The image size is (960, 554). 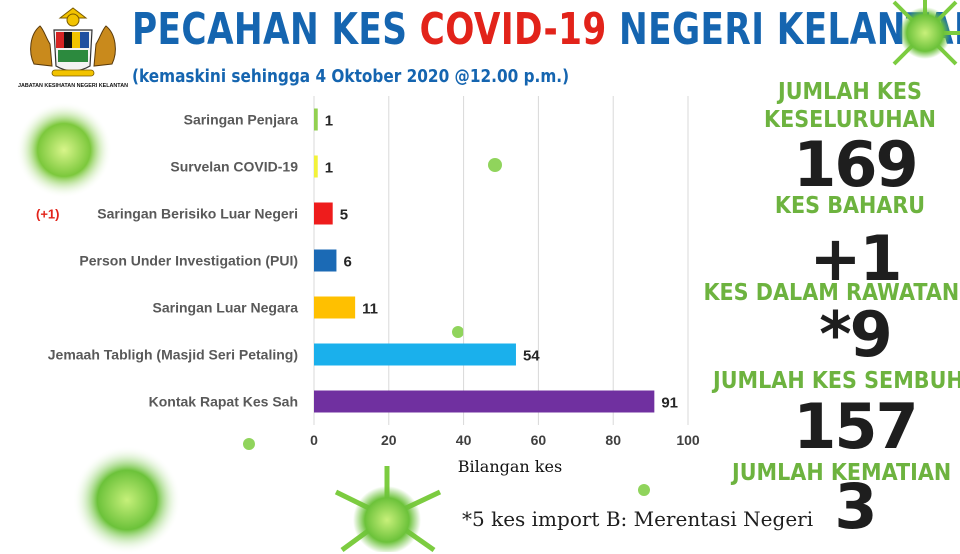 What do you see at coordinates (347, 262) in the screenshot?
I see `data-label: 6` at bounding box center [347, 262].